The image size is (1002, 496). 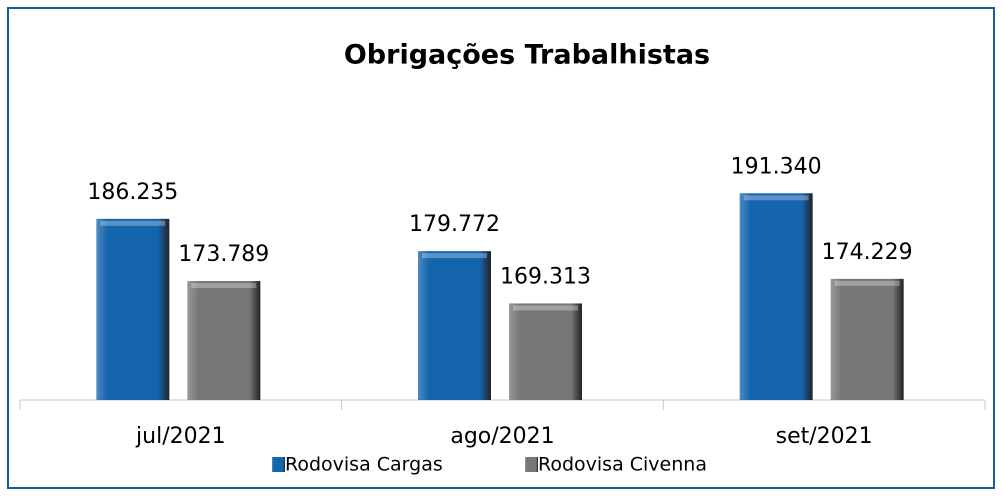 What do you see at coordinates (132, 192) in the screenshot?
I see `value-label: 186.235` at bounding box center [132, 192].